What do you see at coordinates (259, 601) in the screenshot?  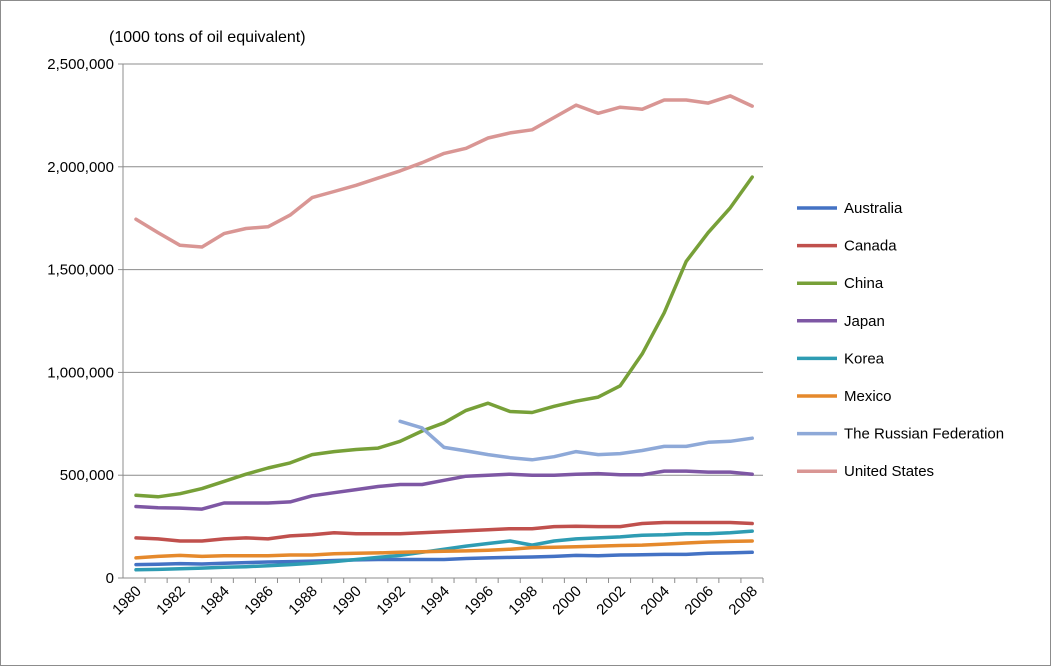 I see `x-tick-label: 1986` at bounding box center [259, 601].